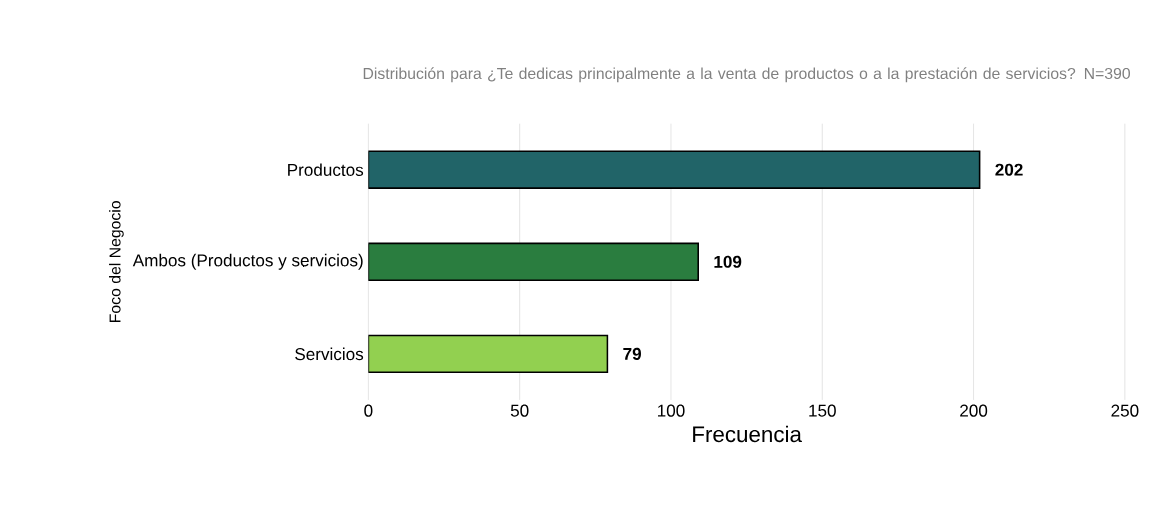 The image size is (1172, 509). What do you see at coordinates (747, 75) in the screenshot?
I see `chart-title: Distribución para ¿Te dedicas principalmente a la venta de productos o a la prestación de servicios? N=390` at bounding box center [747, 75].